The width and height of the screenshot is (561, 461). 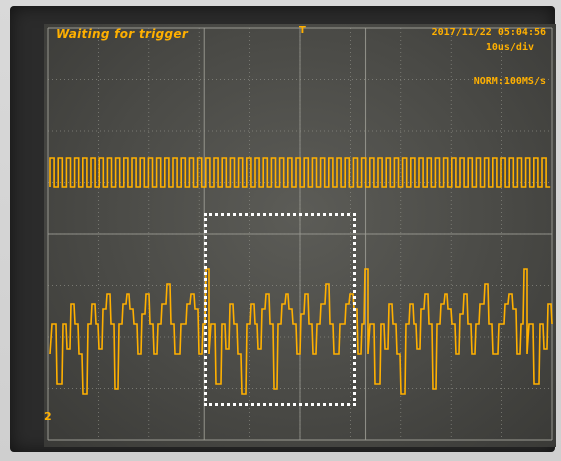 I want to click on channel-marker: 2, so click(x=48, y=416).